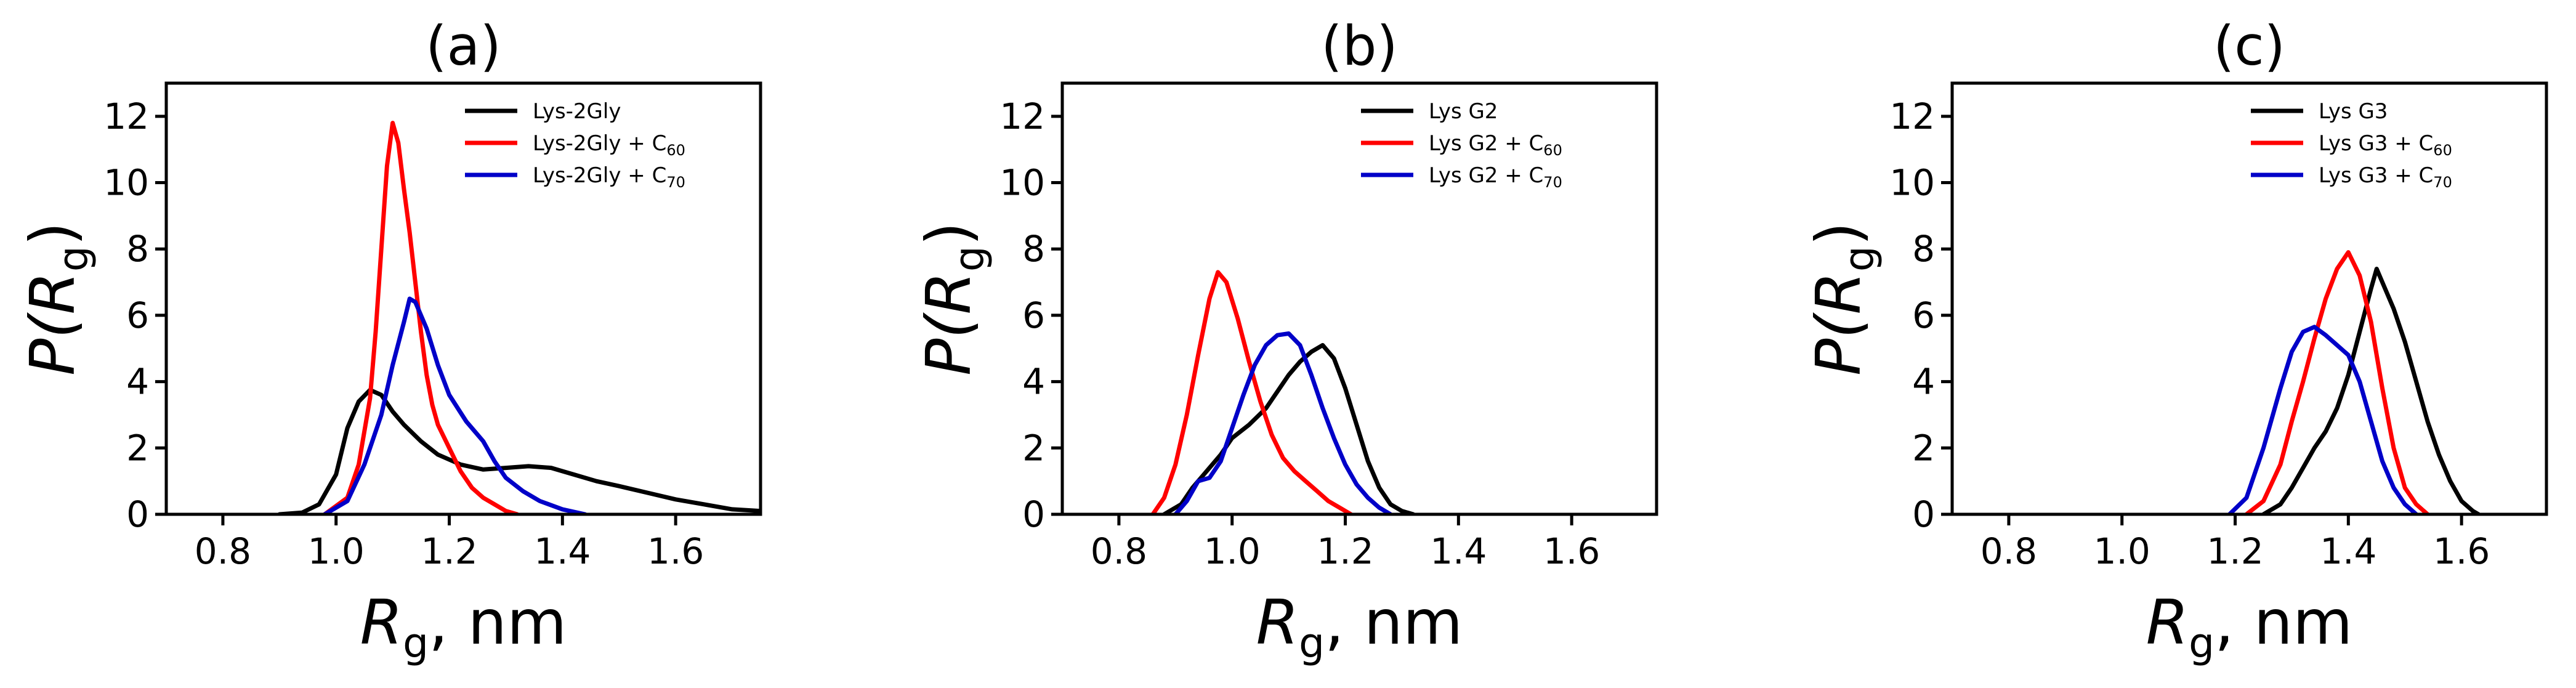 This screenshot has height=688, width=2576. What do you see at coordinates (577, 111) in the screenshot?
I see `legend-label-1: Lys-2Gly` at bounding box center [577, 111].